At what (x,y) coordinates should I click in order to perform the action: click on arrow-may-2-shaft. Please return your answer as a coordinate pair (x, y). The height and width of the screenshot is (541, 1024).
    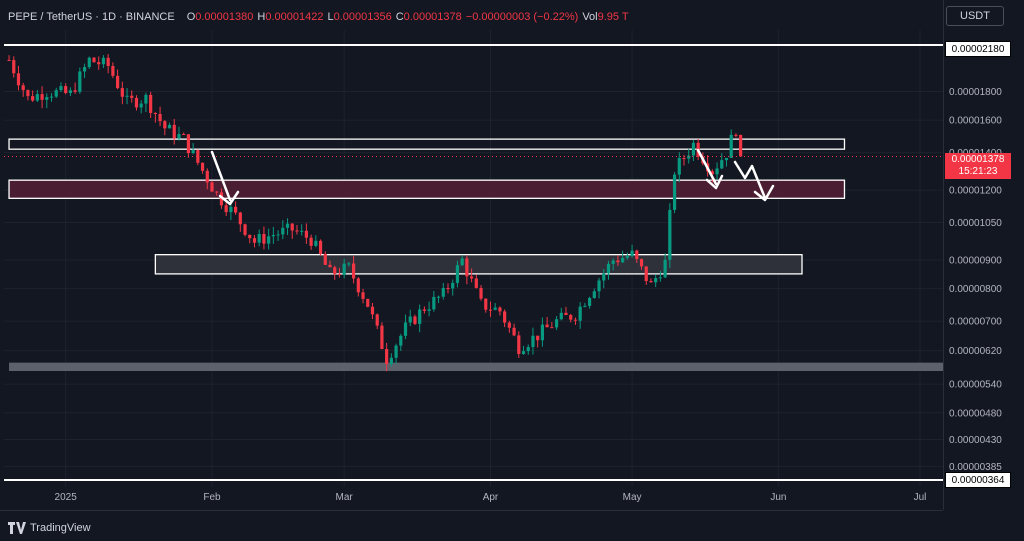
    Looking at the image, I should click on (750, 180).